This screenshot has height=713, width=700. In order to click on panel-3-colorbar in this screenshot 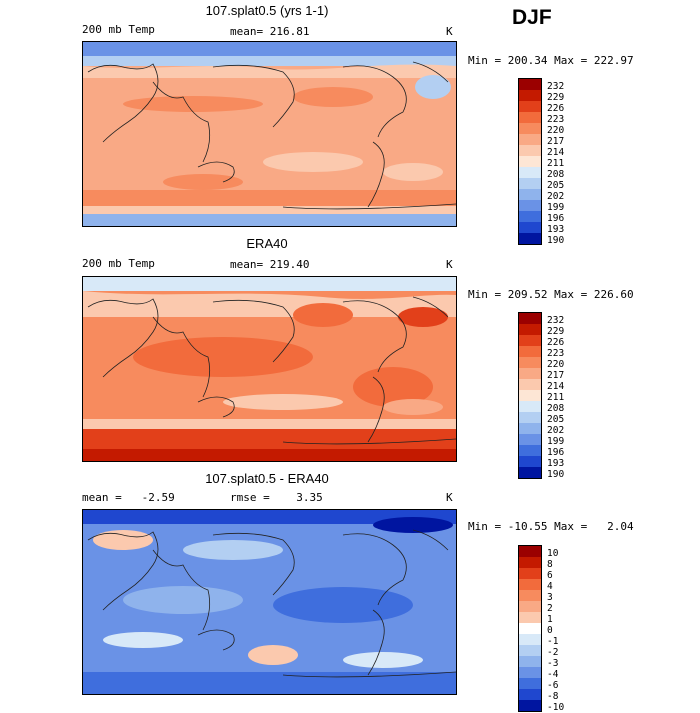, I will do `click(530, 628)`.